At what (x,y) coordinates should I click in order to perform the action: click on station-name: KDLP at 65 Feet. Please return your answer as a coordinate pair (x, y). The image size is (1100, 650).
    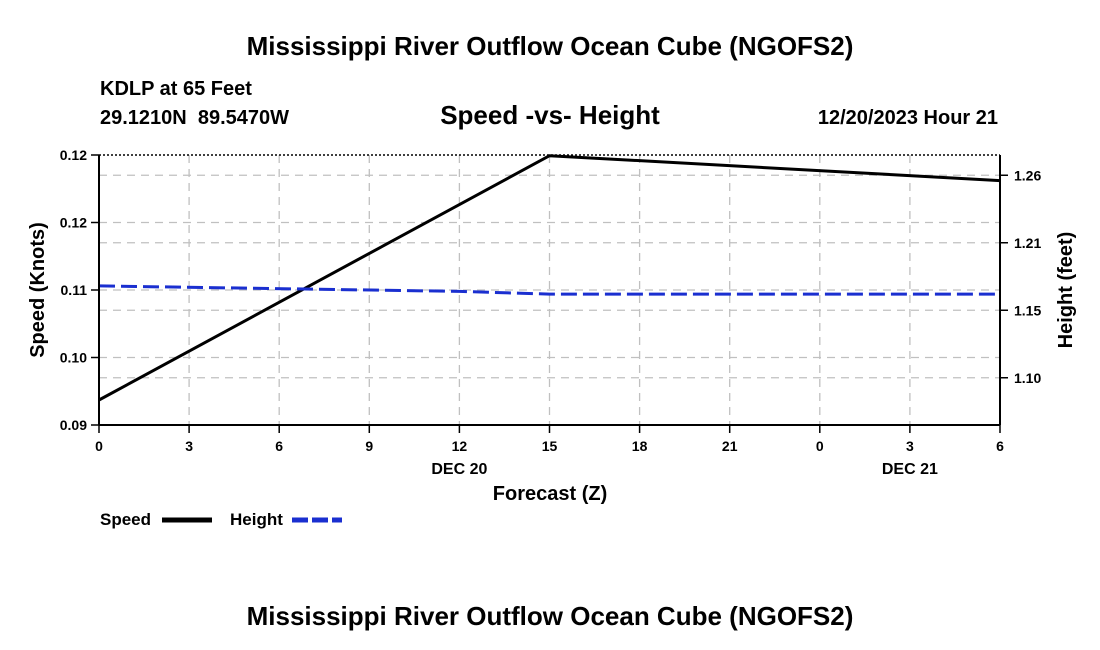
    Looking at the image, I should click on (176, 89).